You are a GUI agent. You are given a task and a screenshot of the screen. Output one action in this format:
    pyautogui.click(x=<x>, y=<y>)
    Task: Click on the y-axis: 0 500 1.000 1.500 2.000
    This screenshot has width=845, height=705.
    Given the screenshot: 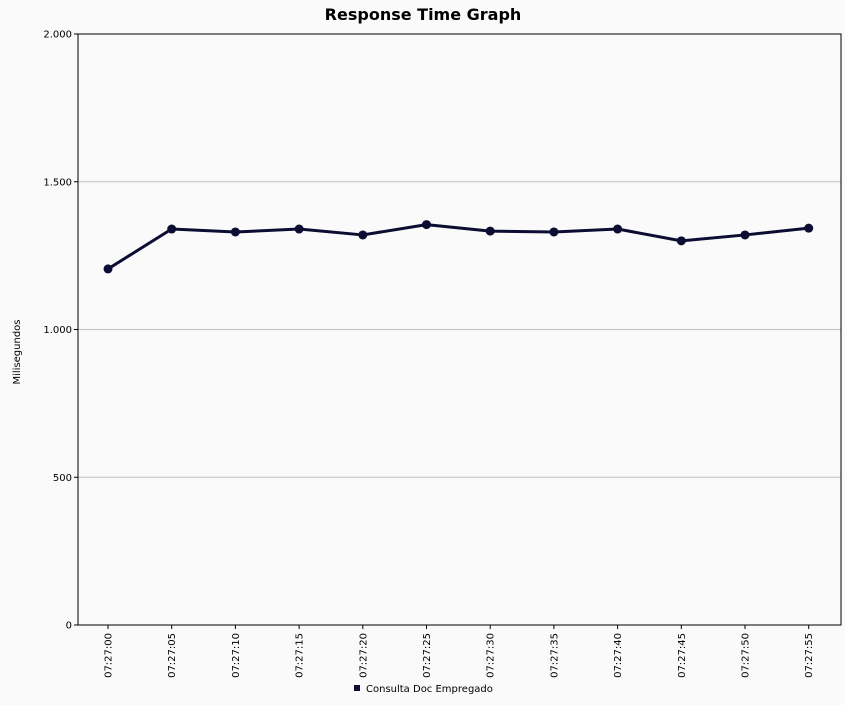 What is the action you would take?
    pyautogui.click(x=60, y=331)
    